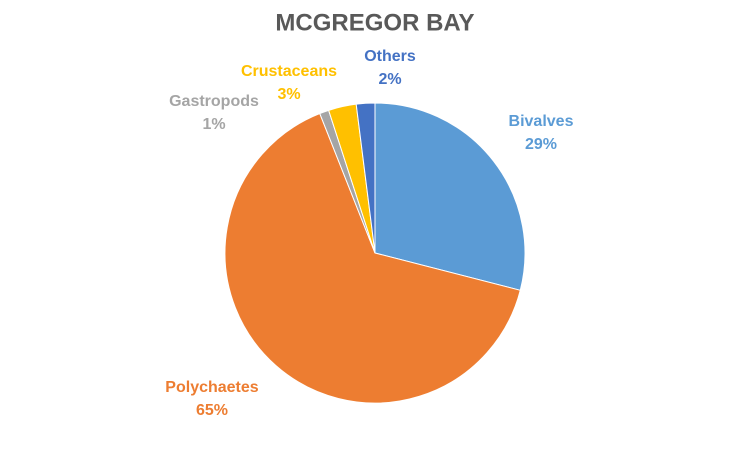 Image resolution: width=750 pixels, height=450 pixels. I want to click on slice-label: Crustaceans, so click(289, 71).